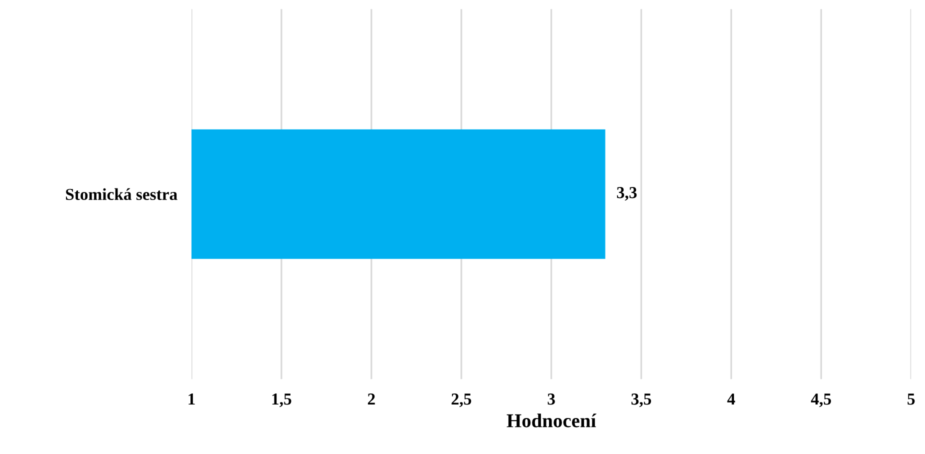 The height and width of the screenshot is (454, 925). What do you see at coordinates (191, 399) in the screenshot?
I see `x-tick-label: 1` at bounding box center [191, 399].